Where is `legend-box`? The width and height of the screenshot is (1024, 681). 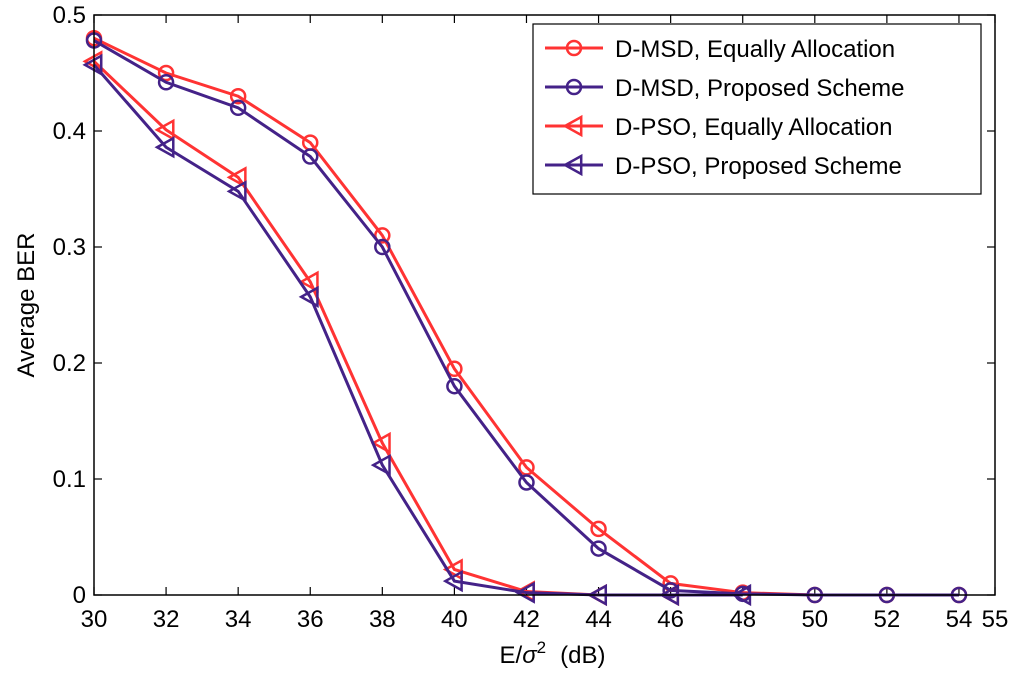 legend-box is located at coordinates (757, 109).